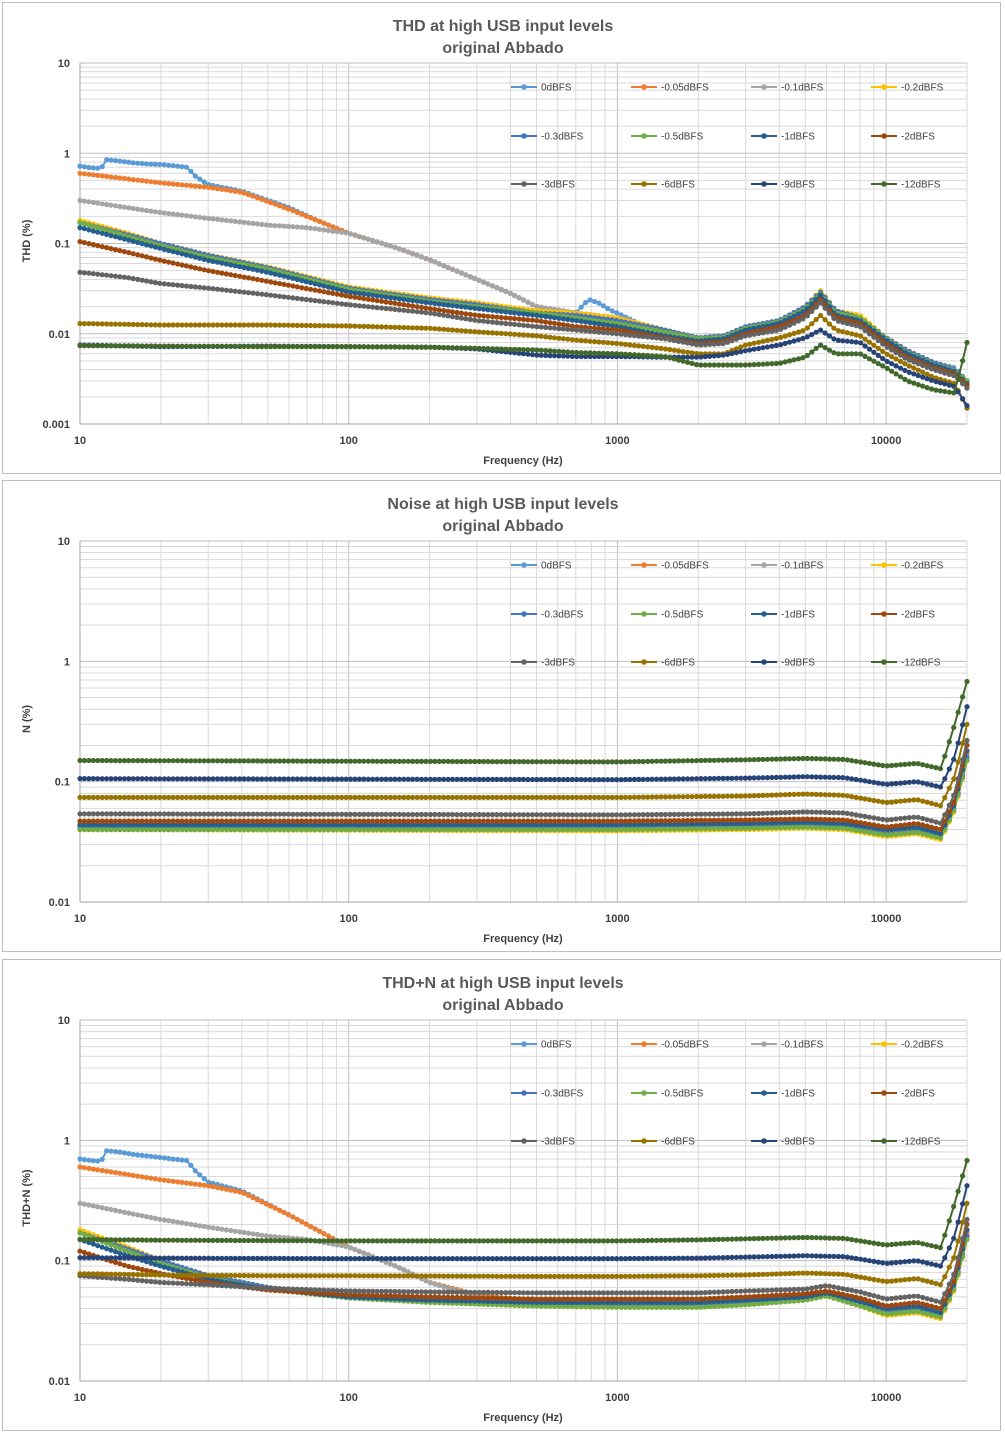 The height and width of the screenshot is (1435, 1005). Describe the element at coordinates (787, 88) in the screenshot. I see `legend-item: -0.1dBFS` at that location.